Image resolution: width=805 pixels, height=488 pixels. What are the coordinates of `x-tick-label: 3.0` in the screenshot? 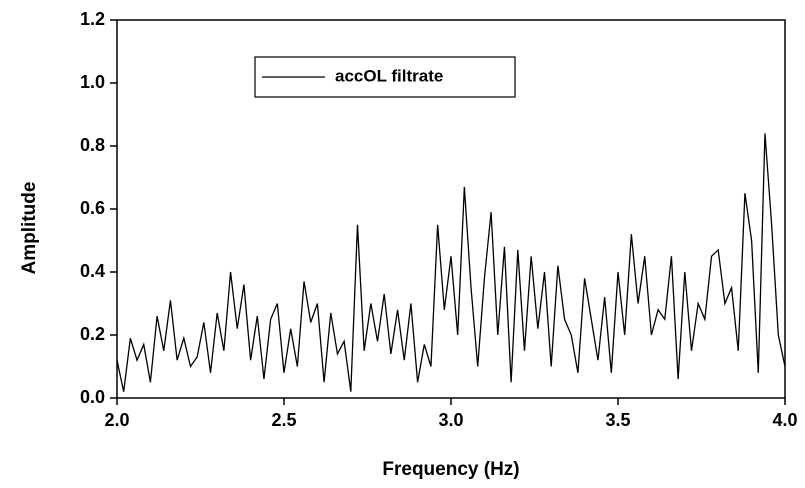 It's located at (450, 420).